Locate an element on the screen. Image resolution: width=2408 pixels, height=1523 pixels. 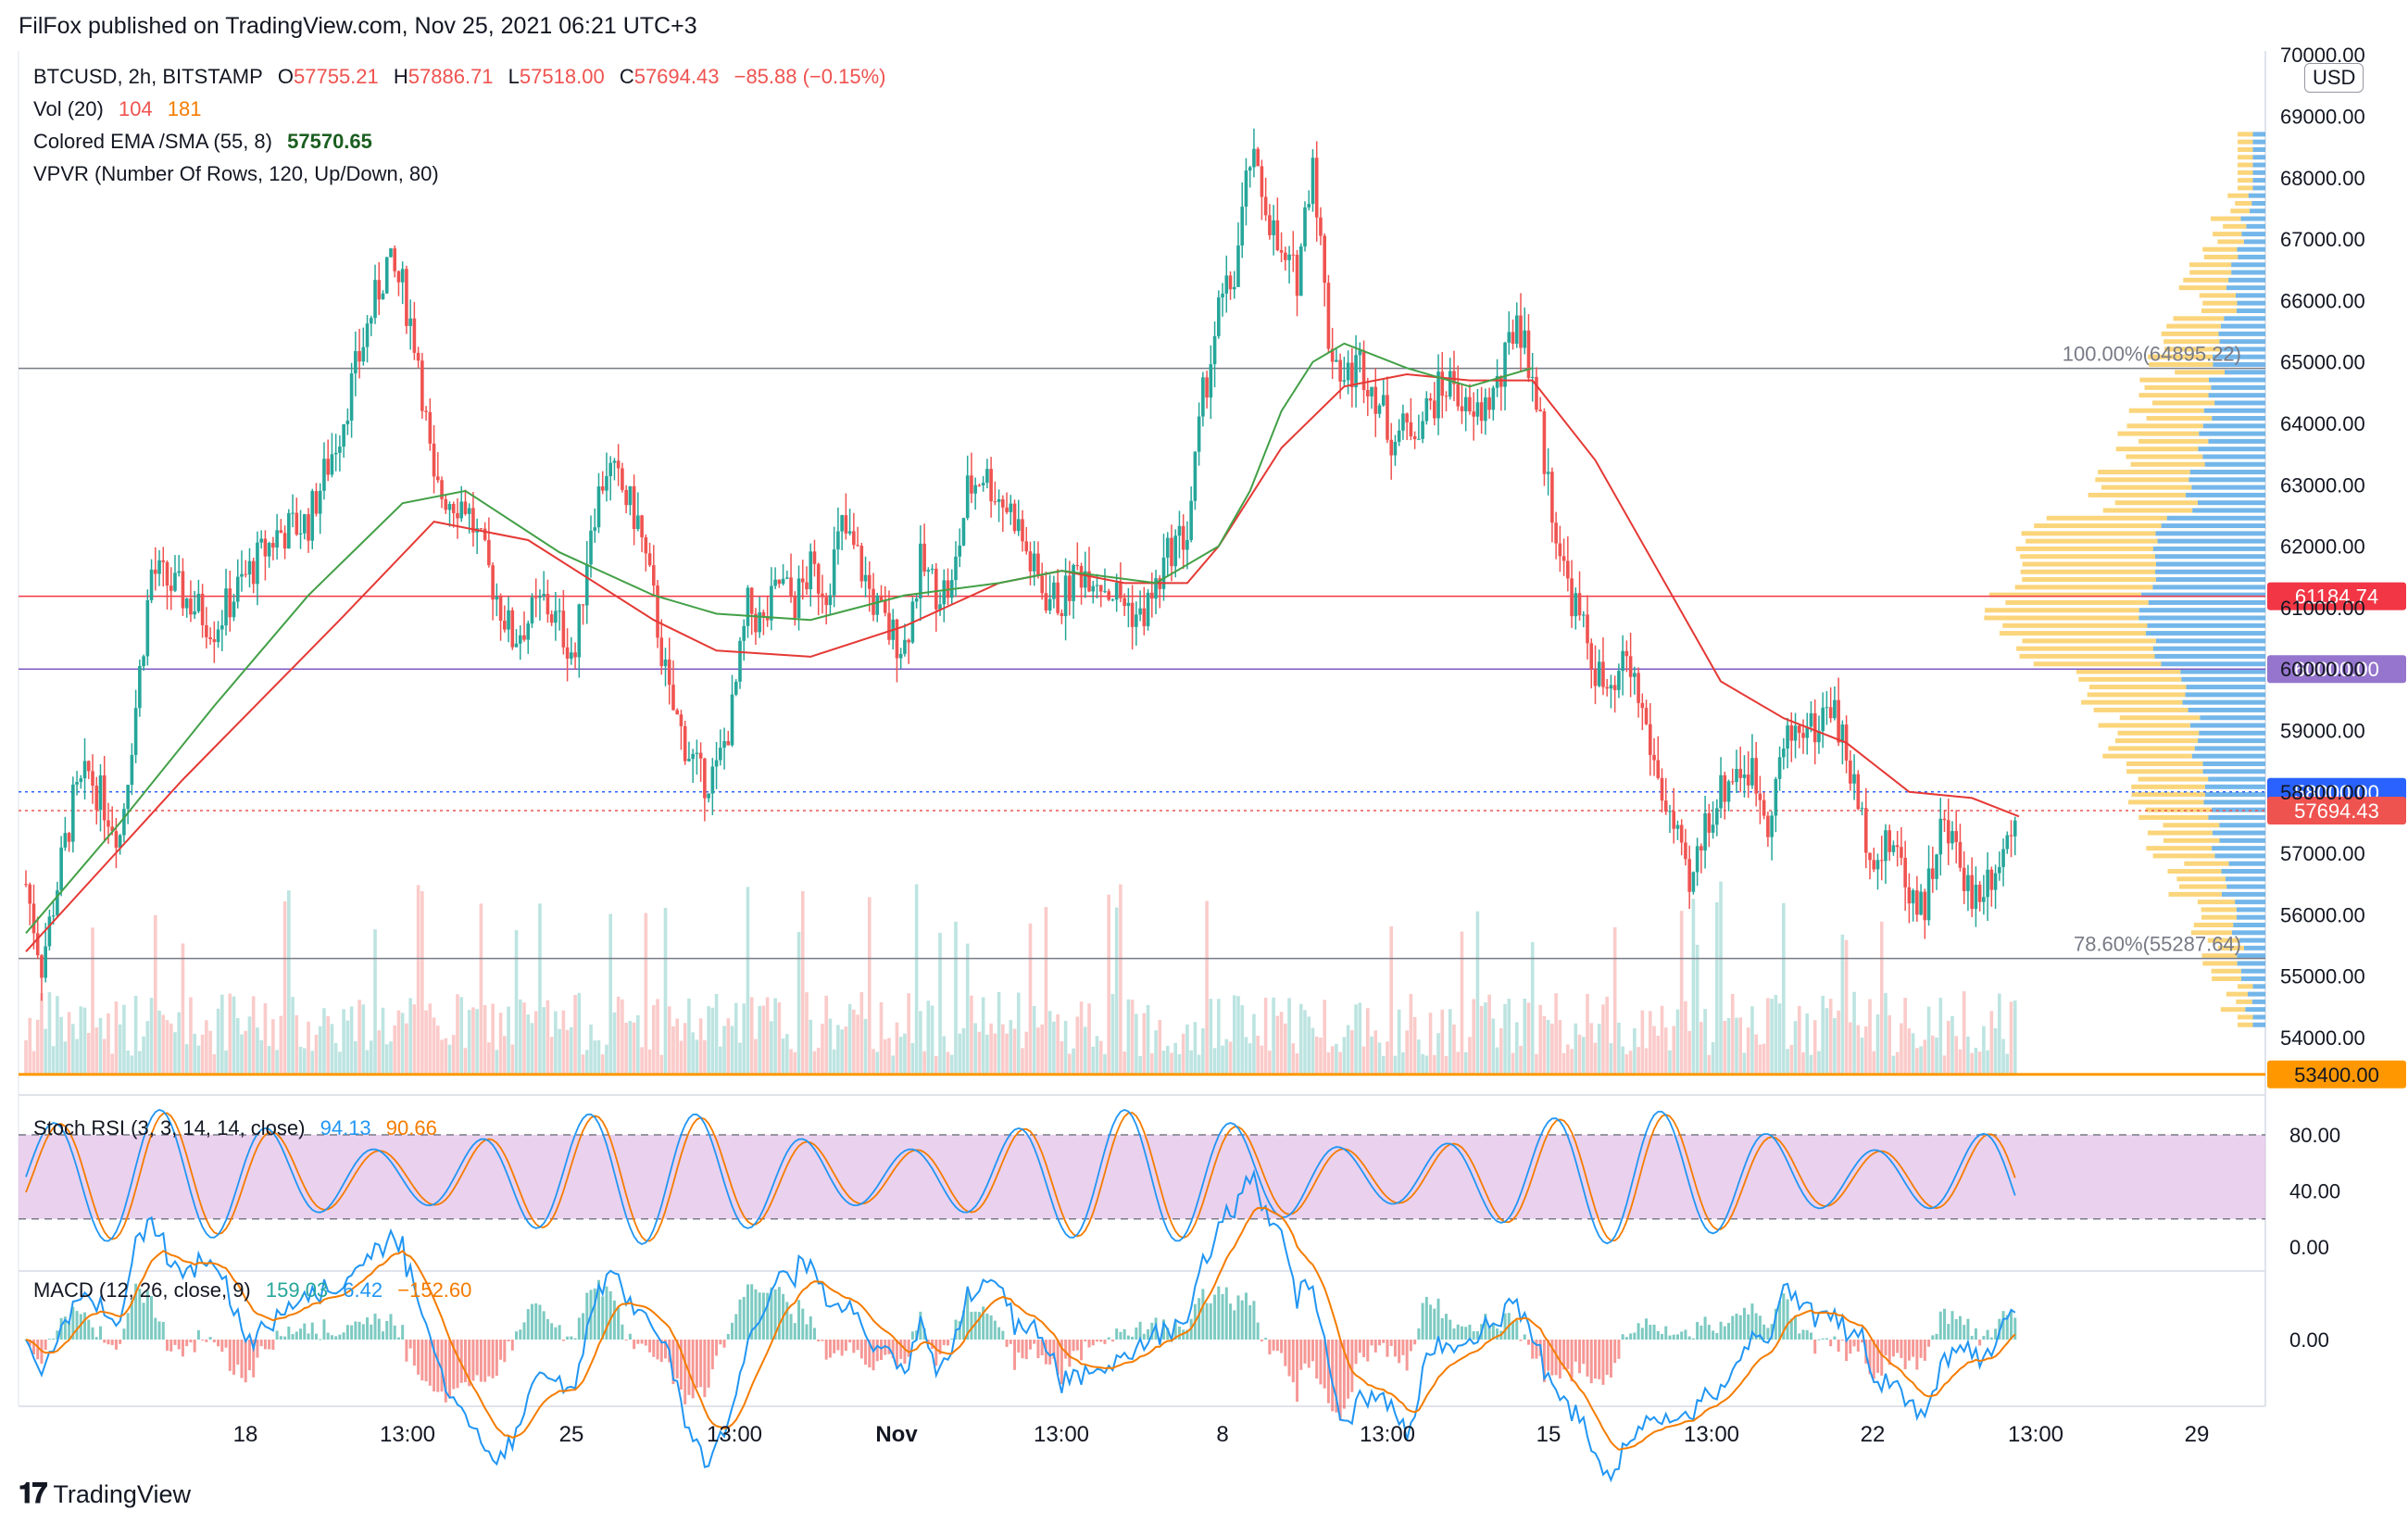
ema-legend: Colored EMA /SMA (55, 8) 57570.65 is located at coordinates (207, 142).